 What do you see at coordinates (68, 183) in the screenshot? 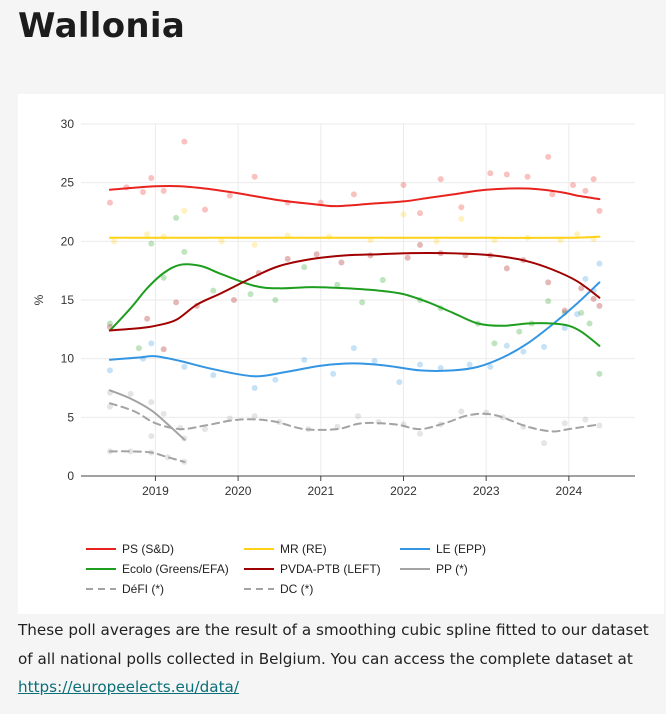
I see `y-tick-label: 25` at bounding box center [68, 183].